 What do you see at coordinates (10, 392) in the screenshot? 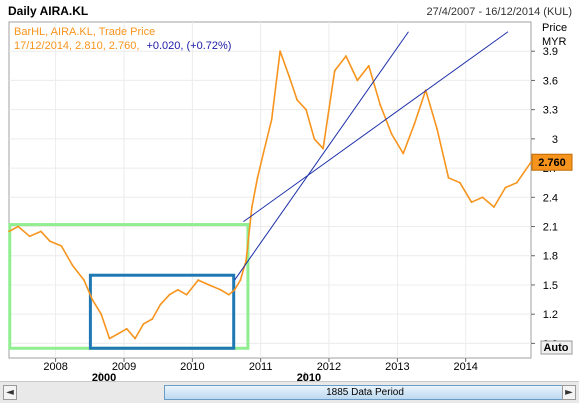
I see `scroll-left-button: ◄` at bounding box center [10, 392].